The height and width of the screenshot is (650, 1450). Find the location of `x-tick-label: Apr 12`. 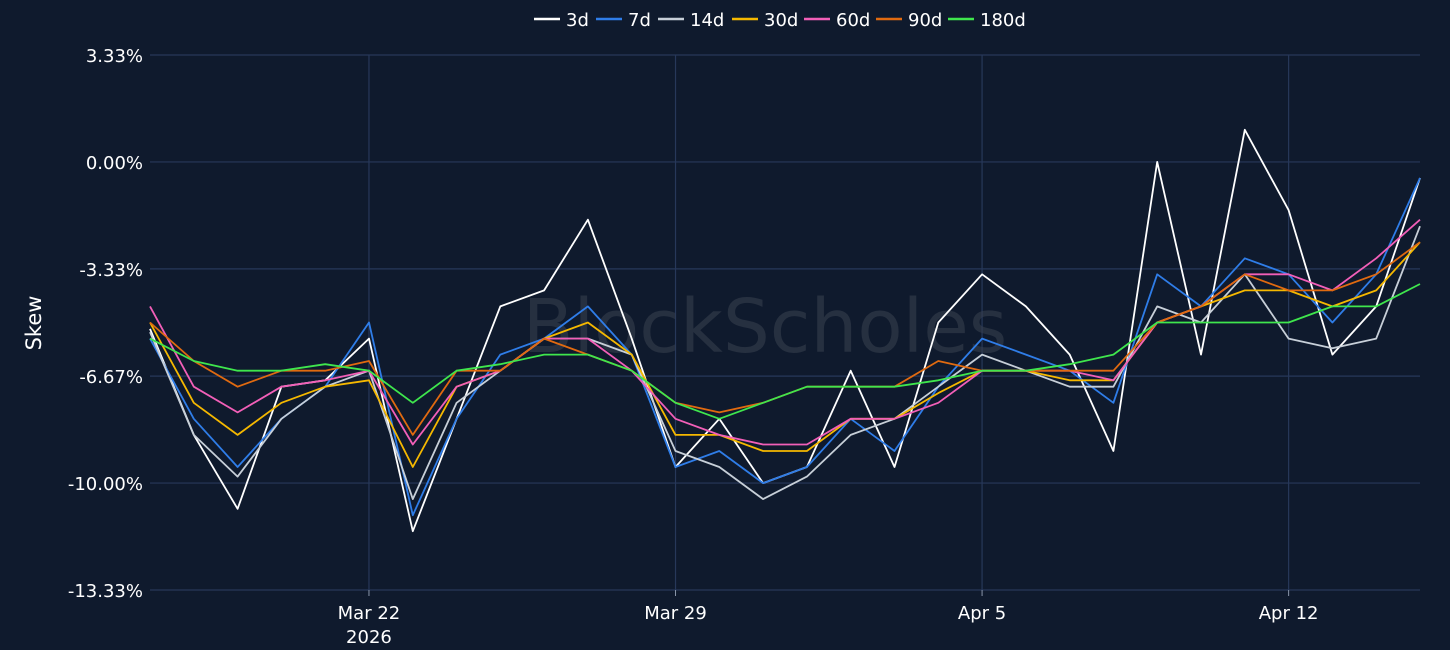

x-tick-label: Apr 12 is located at coordinates (1289, 613).